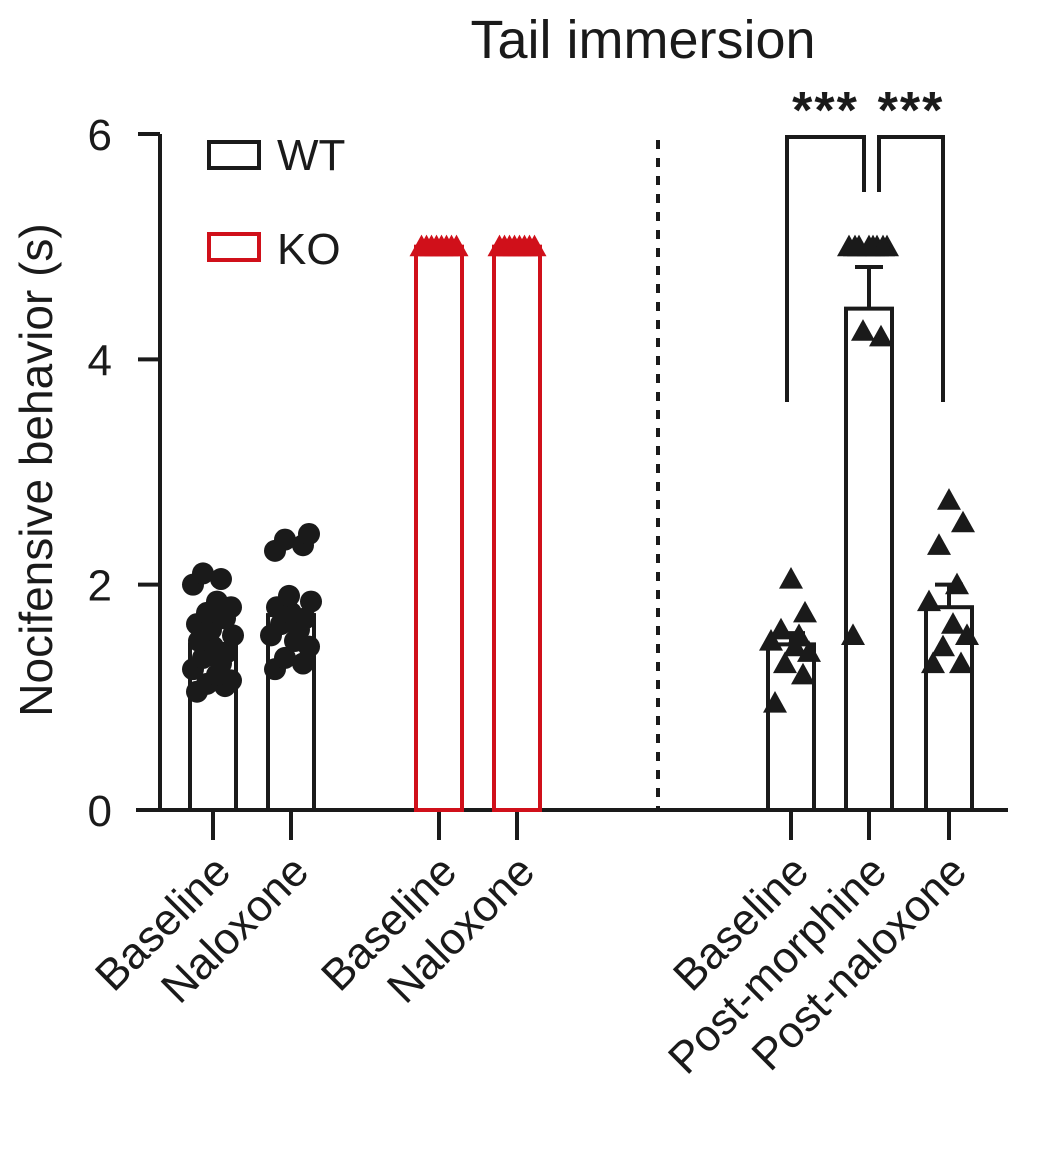 This screenshot has width=1050, height=1160. I want to click on legend: WT KO, so click(276, 202).